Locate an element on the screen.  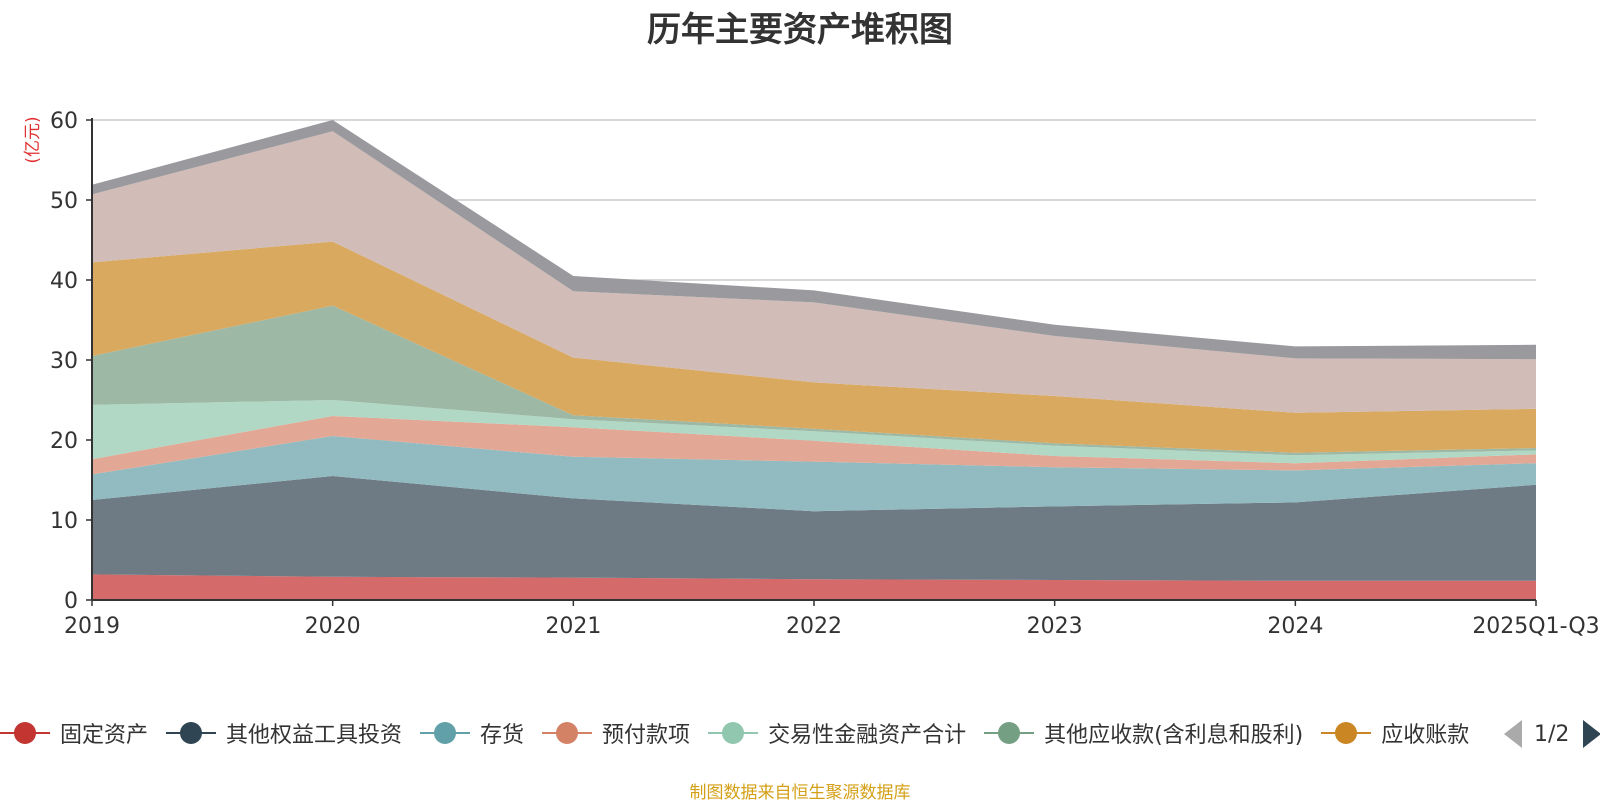
x-tick-label: 2022 is located at coordinates (814, 626).